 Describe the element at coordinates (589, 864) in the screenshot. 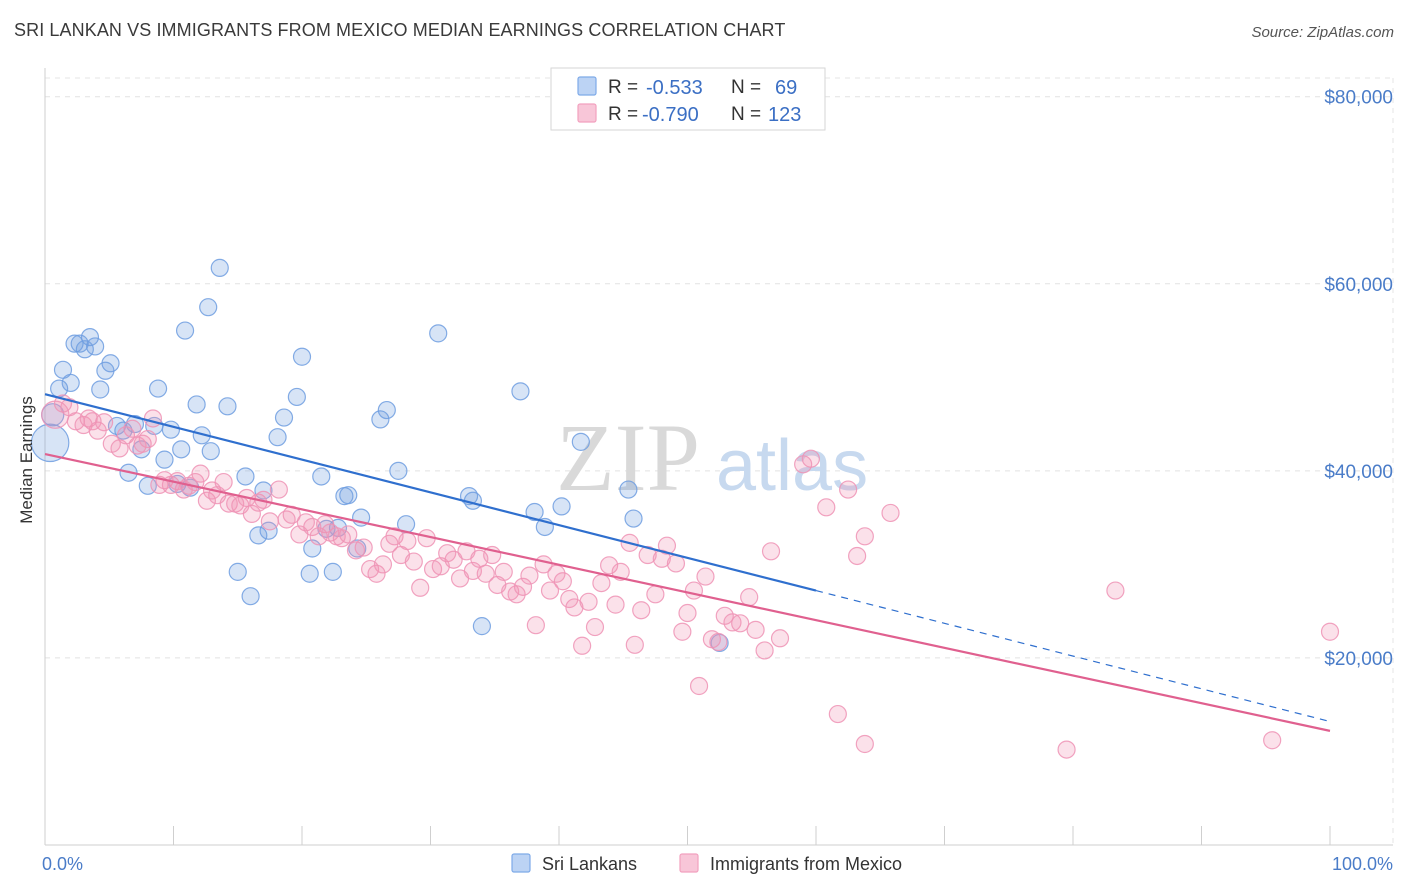

I see `bottom-legend-label-sri-lankans: Sri Lankans` at that location.